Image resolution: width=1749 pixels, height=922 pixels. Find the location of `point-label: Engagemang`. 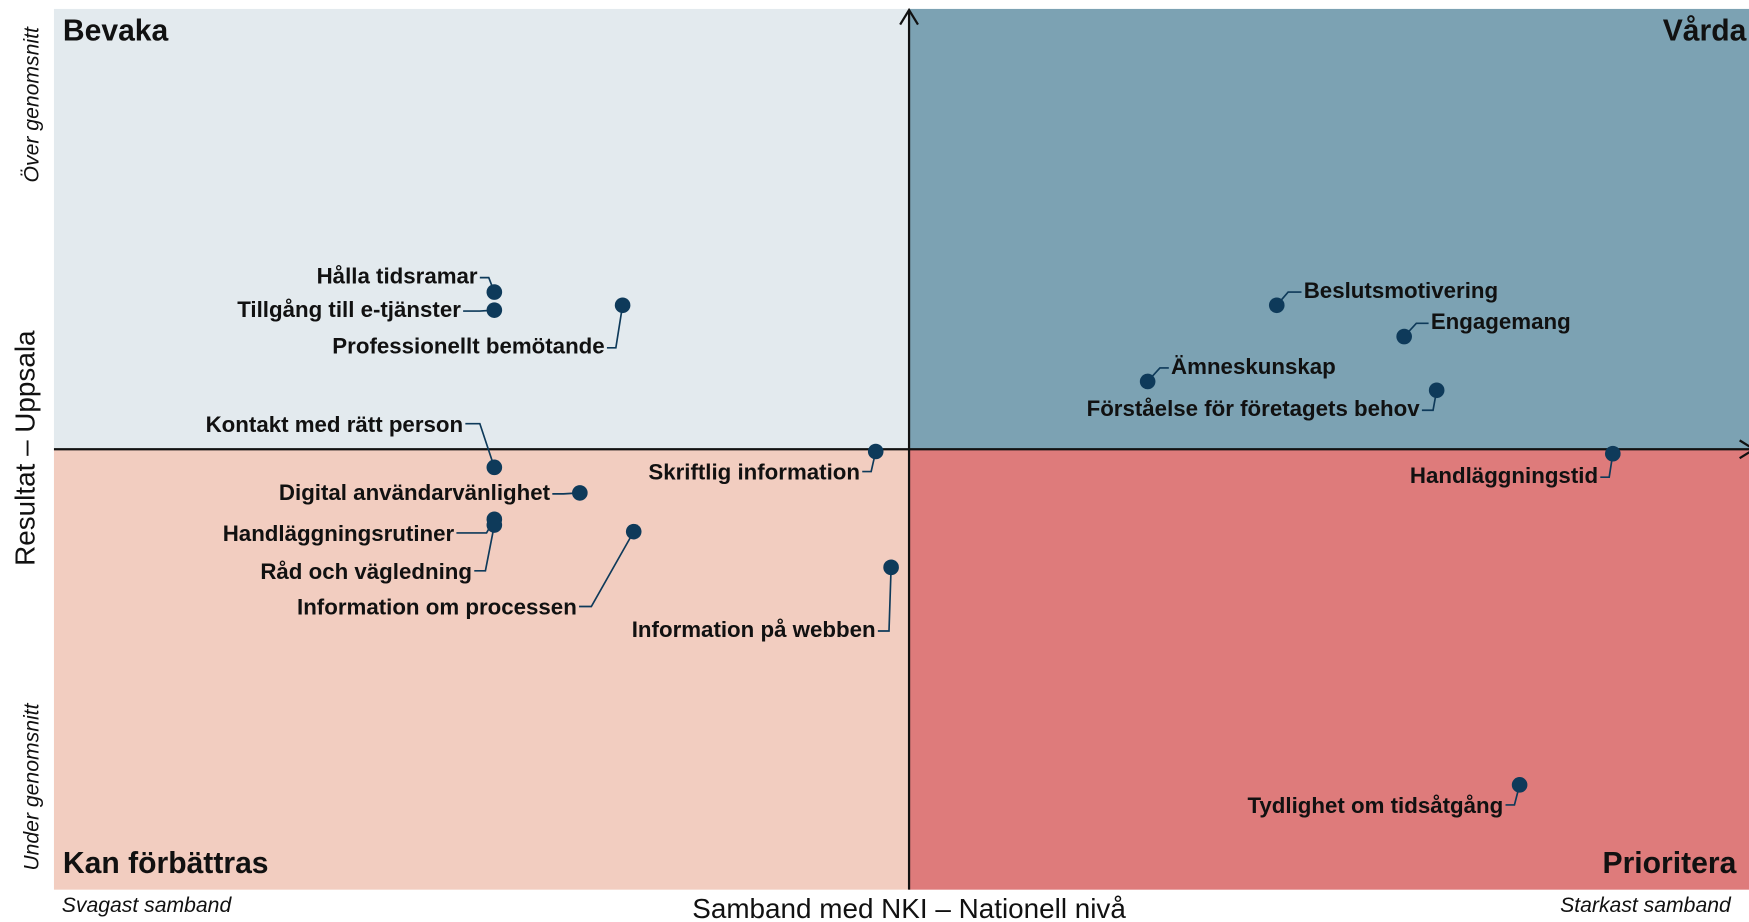

point-label: Engagemang is located at coordinates (1501, 321).